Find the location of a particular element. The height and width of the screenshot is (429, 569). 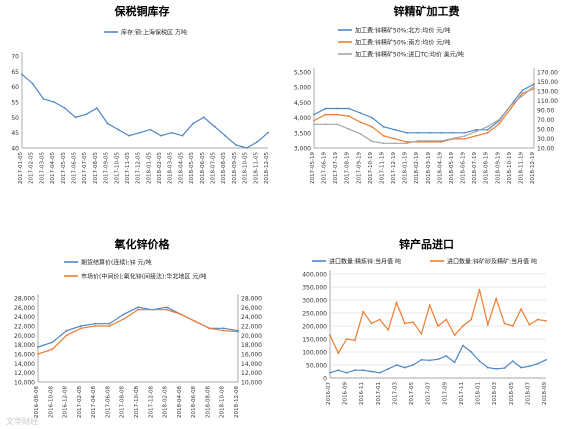

x-tick-label: 2018-12-05 is located at coordinates (267, 168).